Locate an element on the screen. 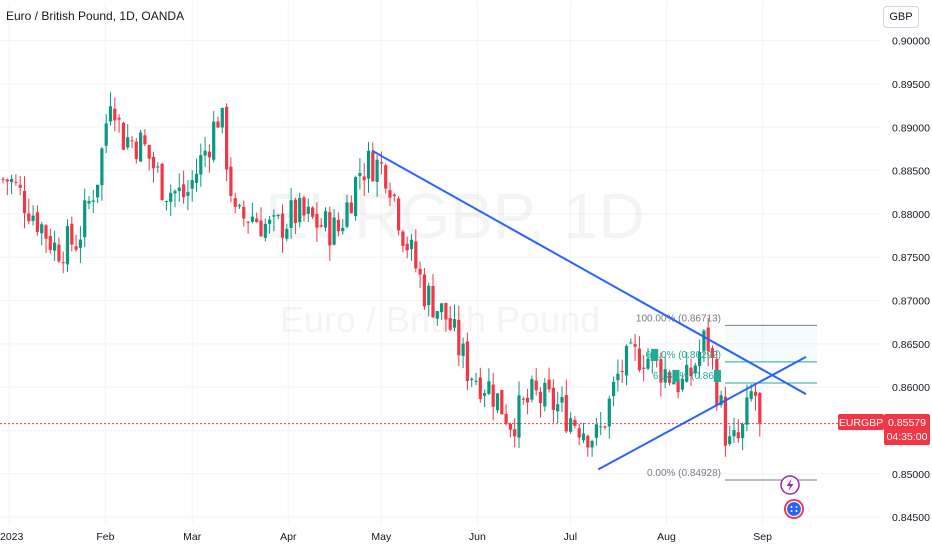  lightning-bolt-icon is located at coordinates (790, 485).